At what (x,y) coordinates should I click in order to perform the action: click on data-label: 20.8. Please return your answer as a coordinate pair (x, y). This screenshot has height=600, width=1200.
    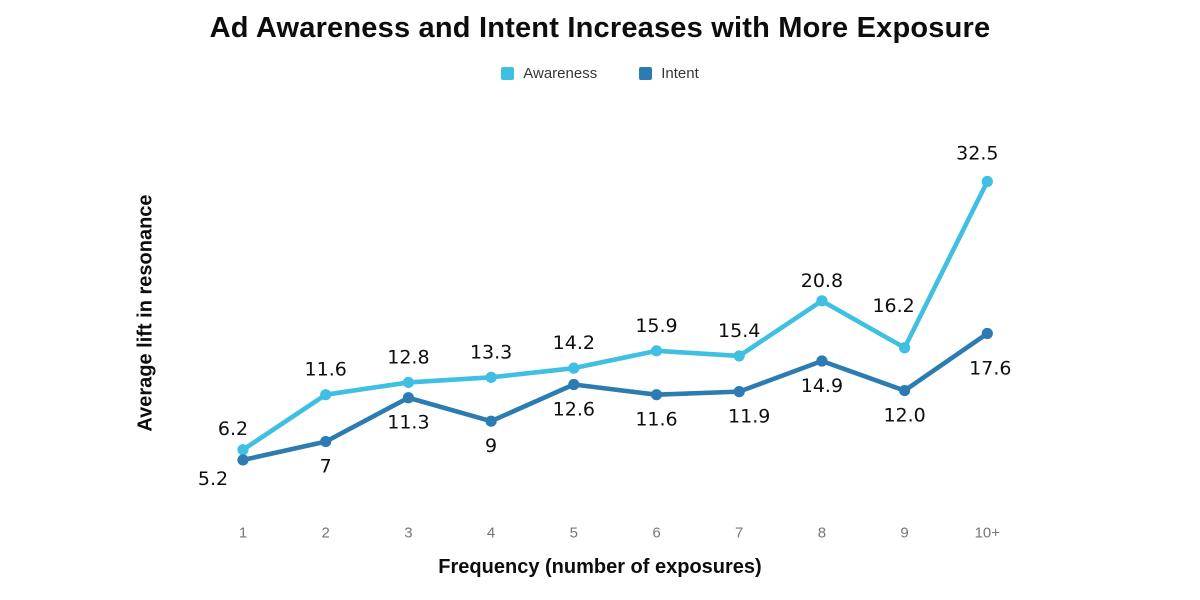
    Looking at the image, I should click on (822, 281).